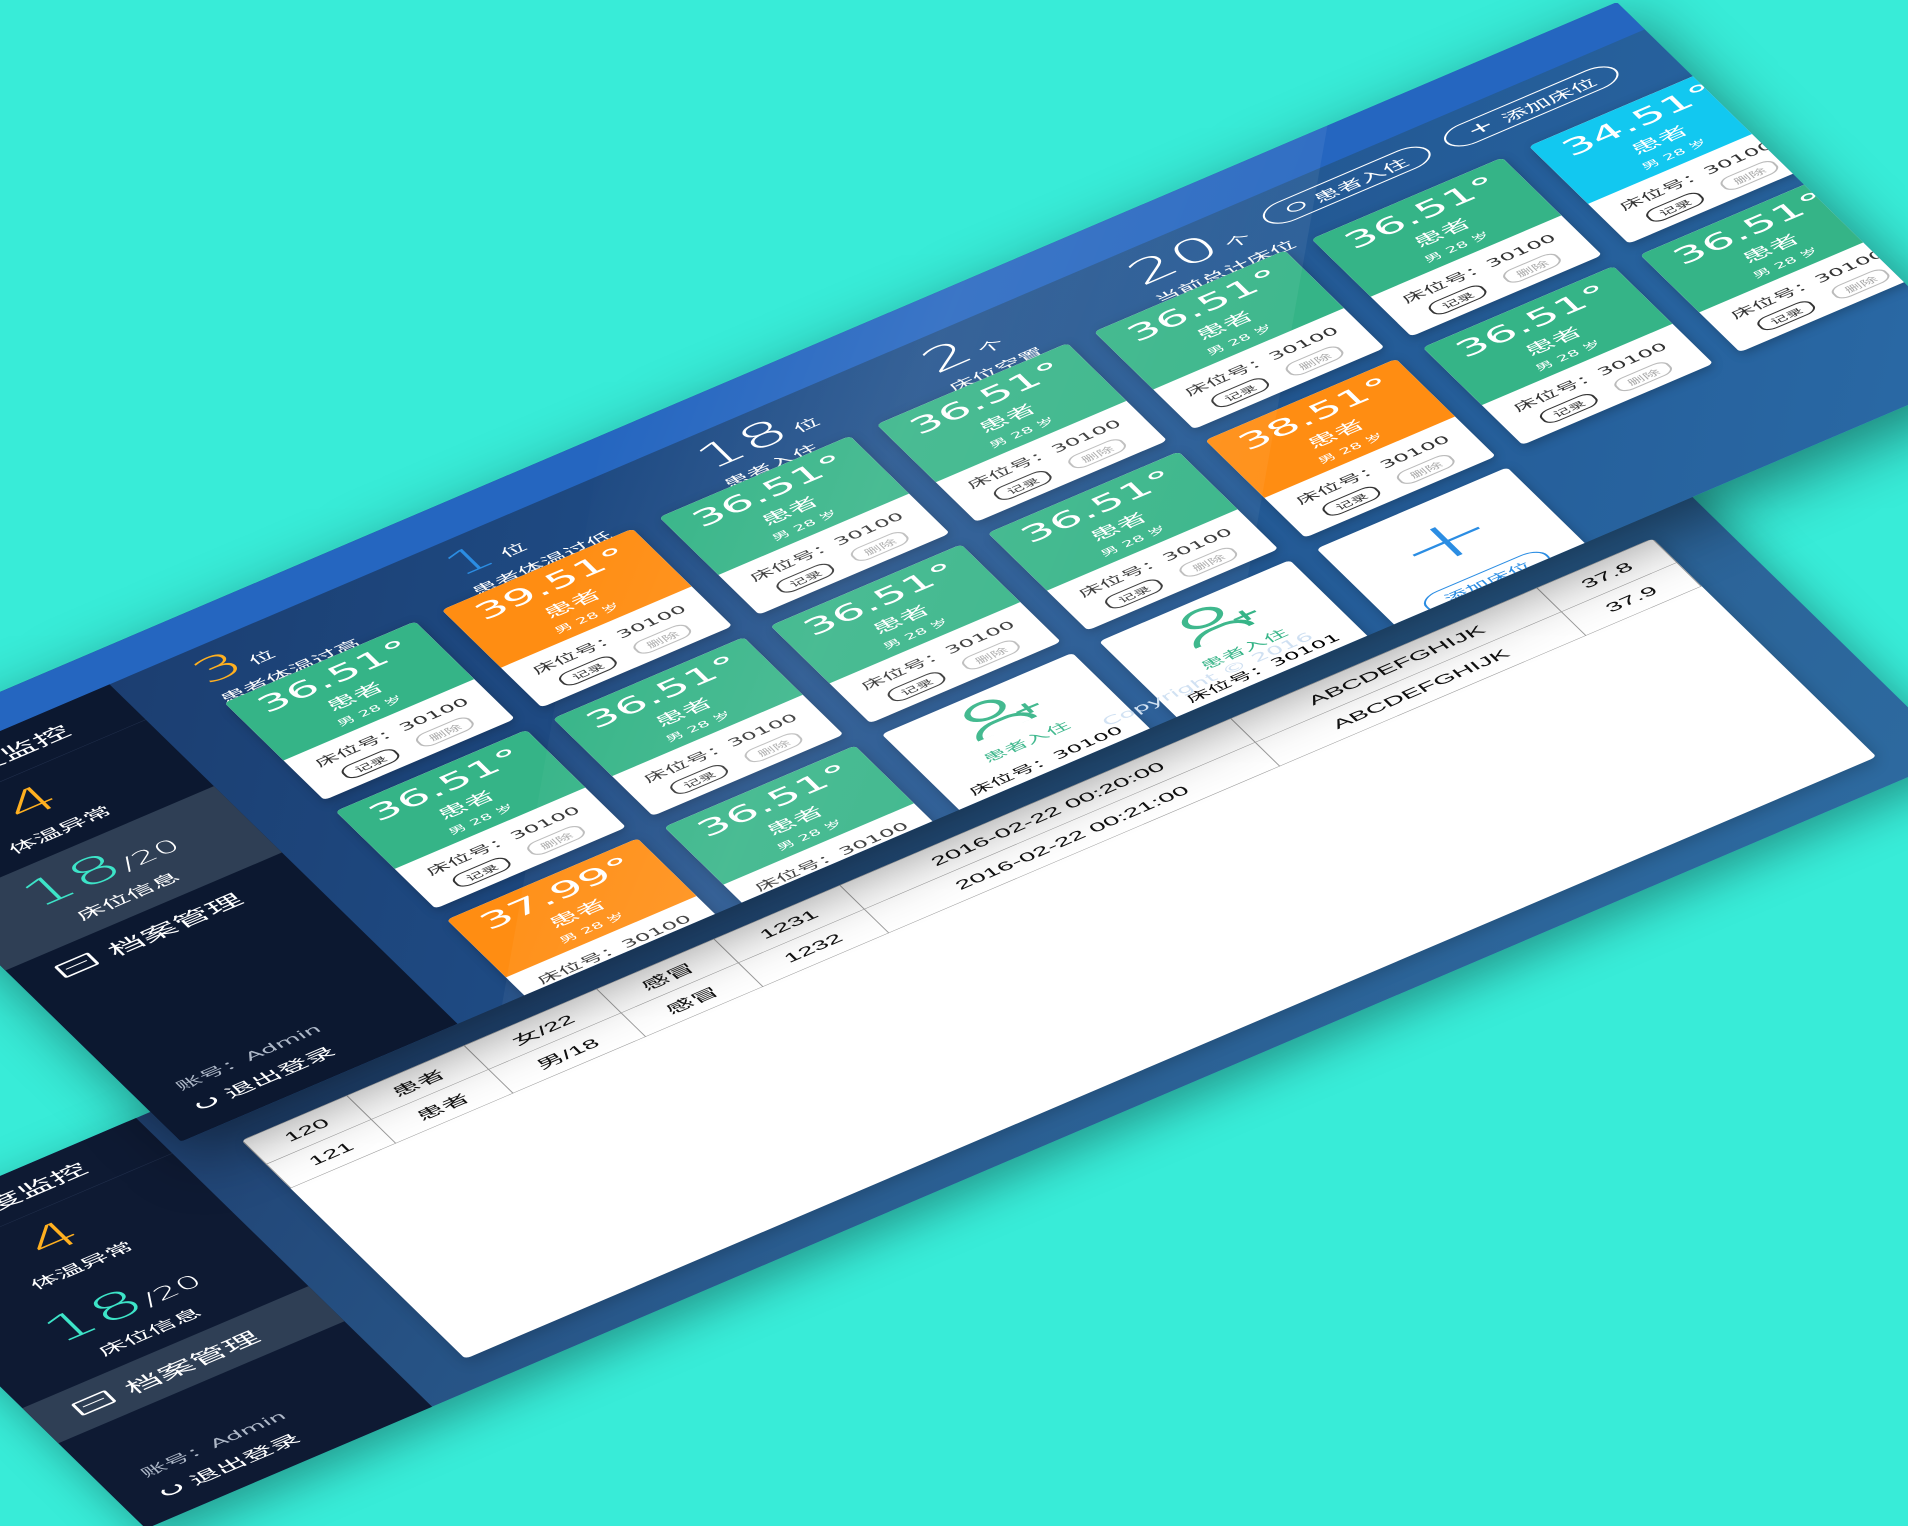 Image resolution: width=1908 pixels, height=1526 pixels. I want to click on back-sidebar-footer: 账号：Admin 退出登录, so click(223, 1453).